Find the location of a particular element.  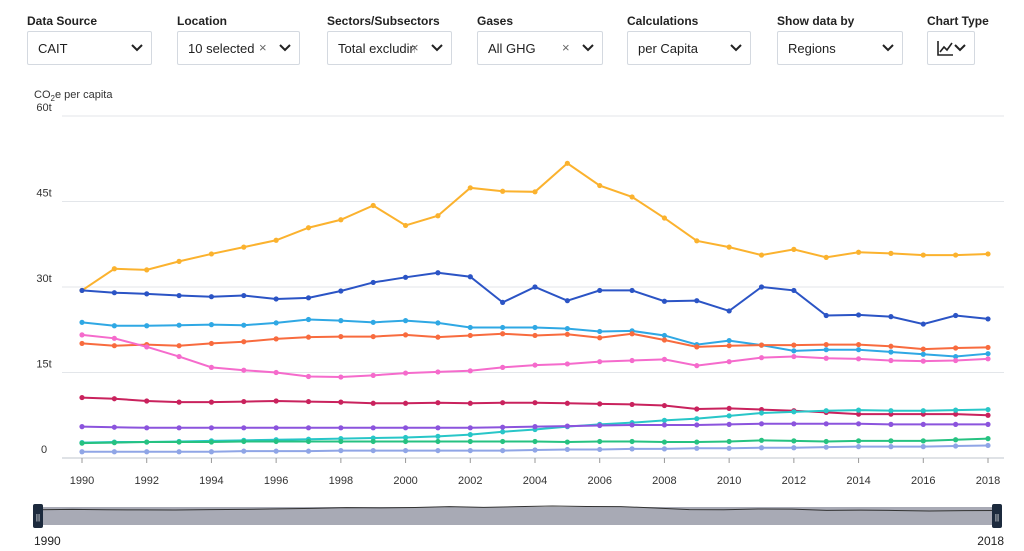

x-tick-label: 1998 is located at coordinates (341, 481).